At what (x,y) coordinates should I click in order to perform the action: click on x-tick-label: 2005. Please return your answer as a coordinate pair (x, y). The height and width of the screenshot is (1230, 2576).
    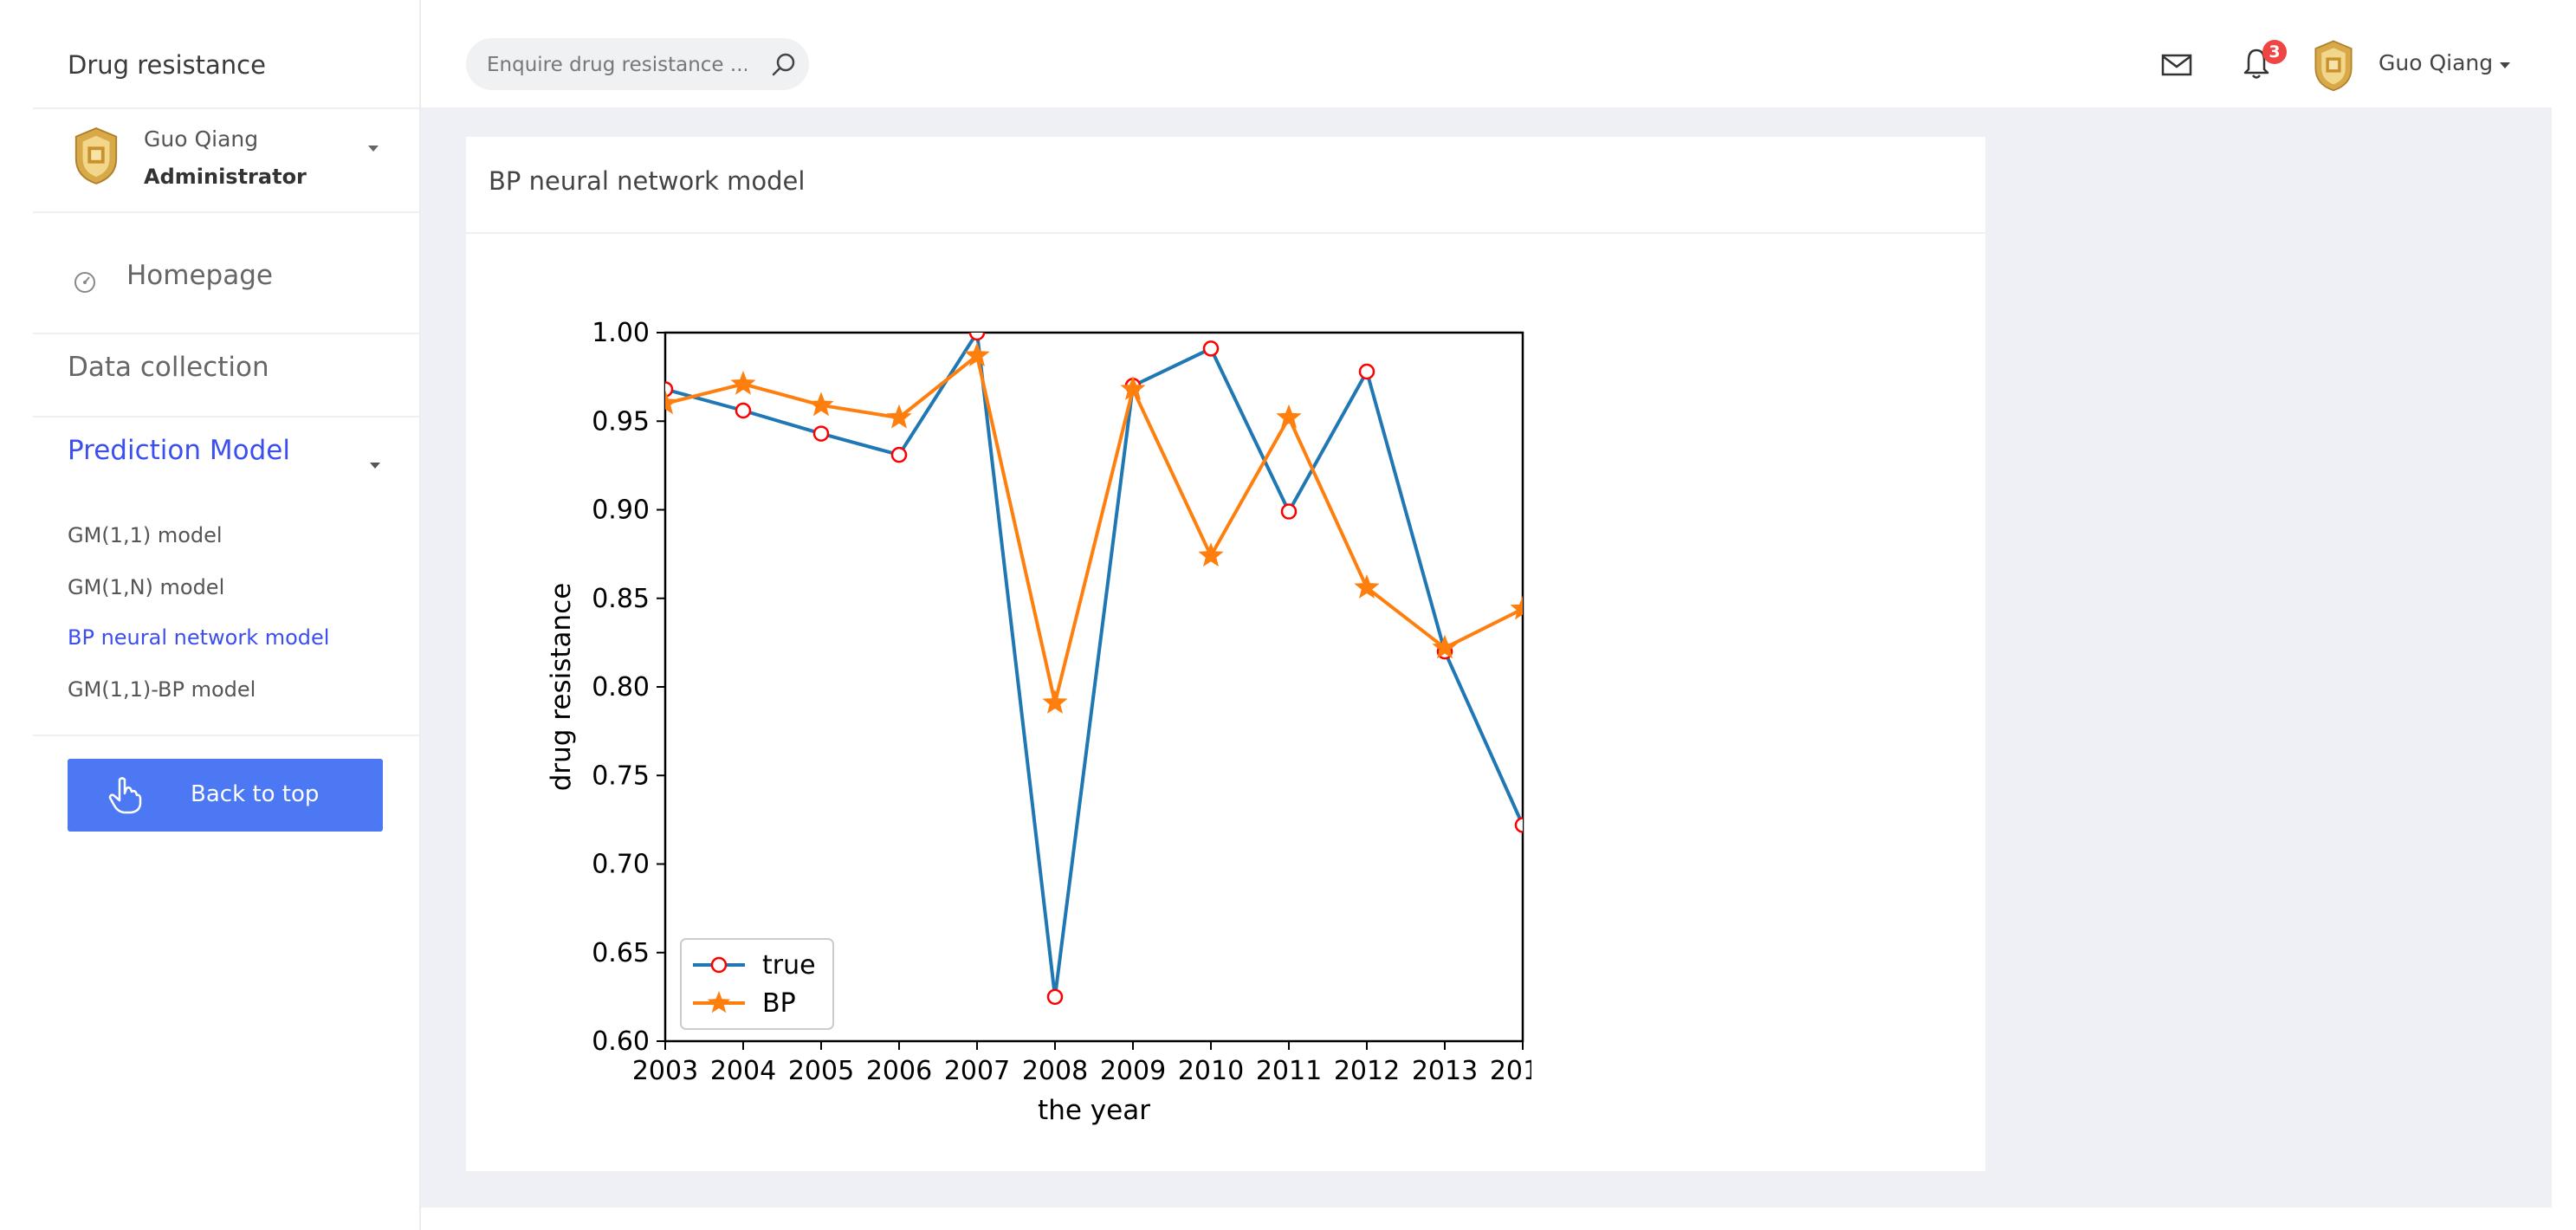
    Looking at the image, I should click on (821, 1071).